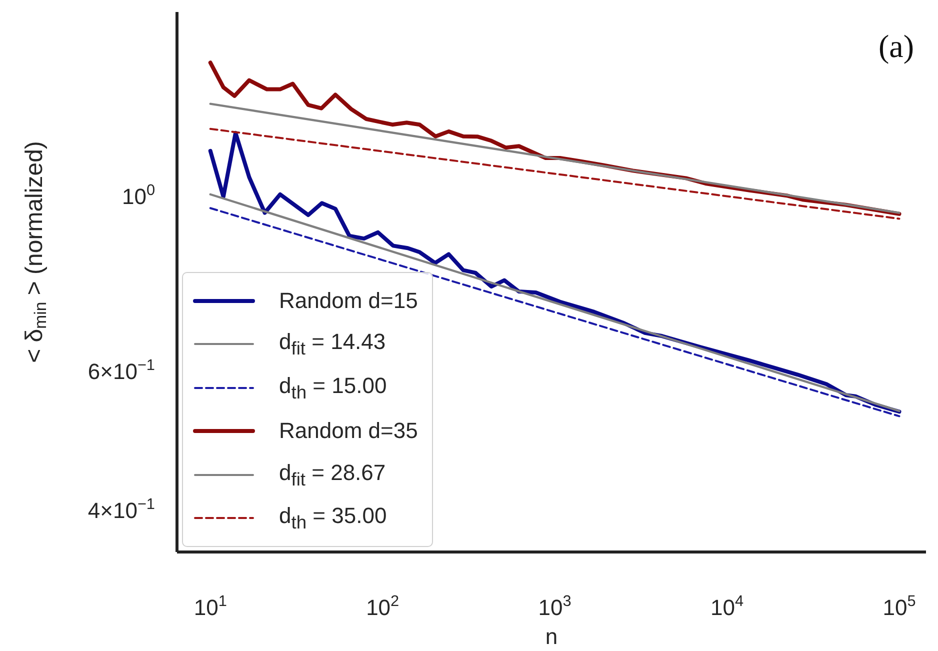 Image resolution: width=938 pixels, height=651 pixels. Describe the element at coordinates (332, 475) in the screenshot. I see `legend-label: d$_{fit}$ = 28.67` at that location.